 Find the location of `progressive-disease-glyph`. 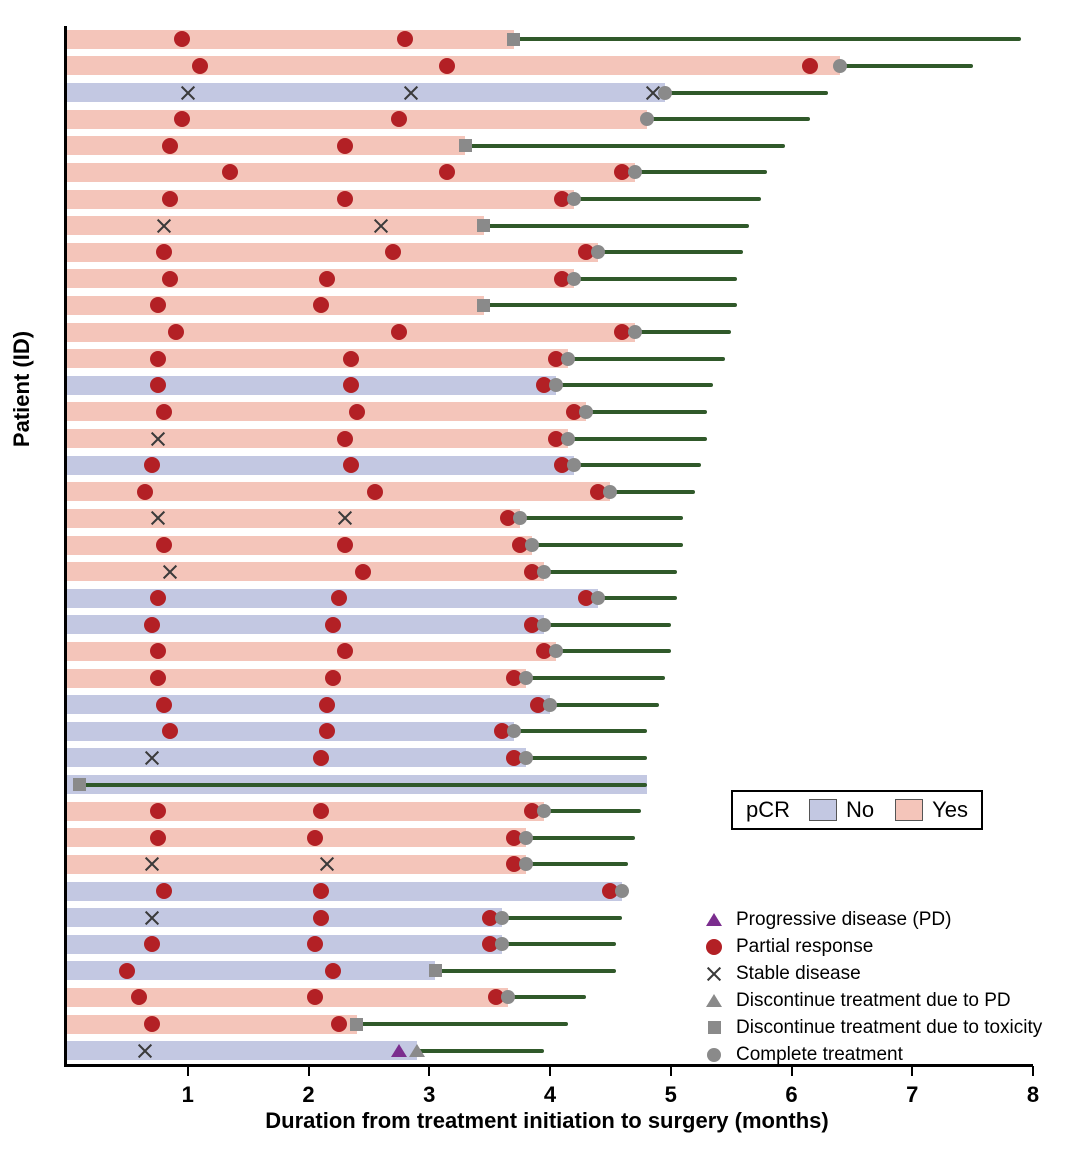

progressive-disease-glyph is located at coordinates (714, 919).